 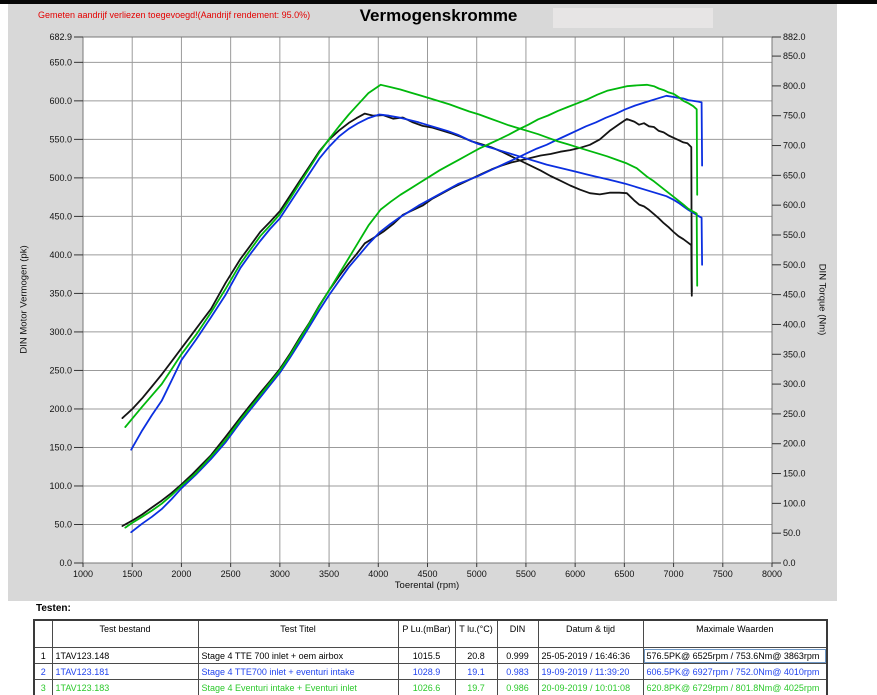 I want to click on y-left-axis-title: DIN Motor Vermogen (pk), so click(x=24, y=299).